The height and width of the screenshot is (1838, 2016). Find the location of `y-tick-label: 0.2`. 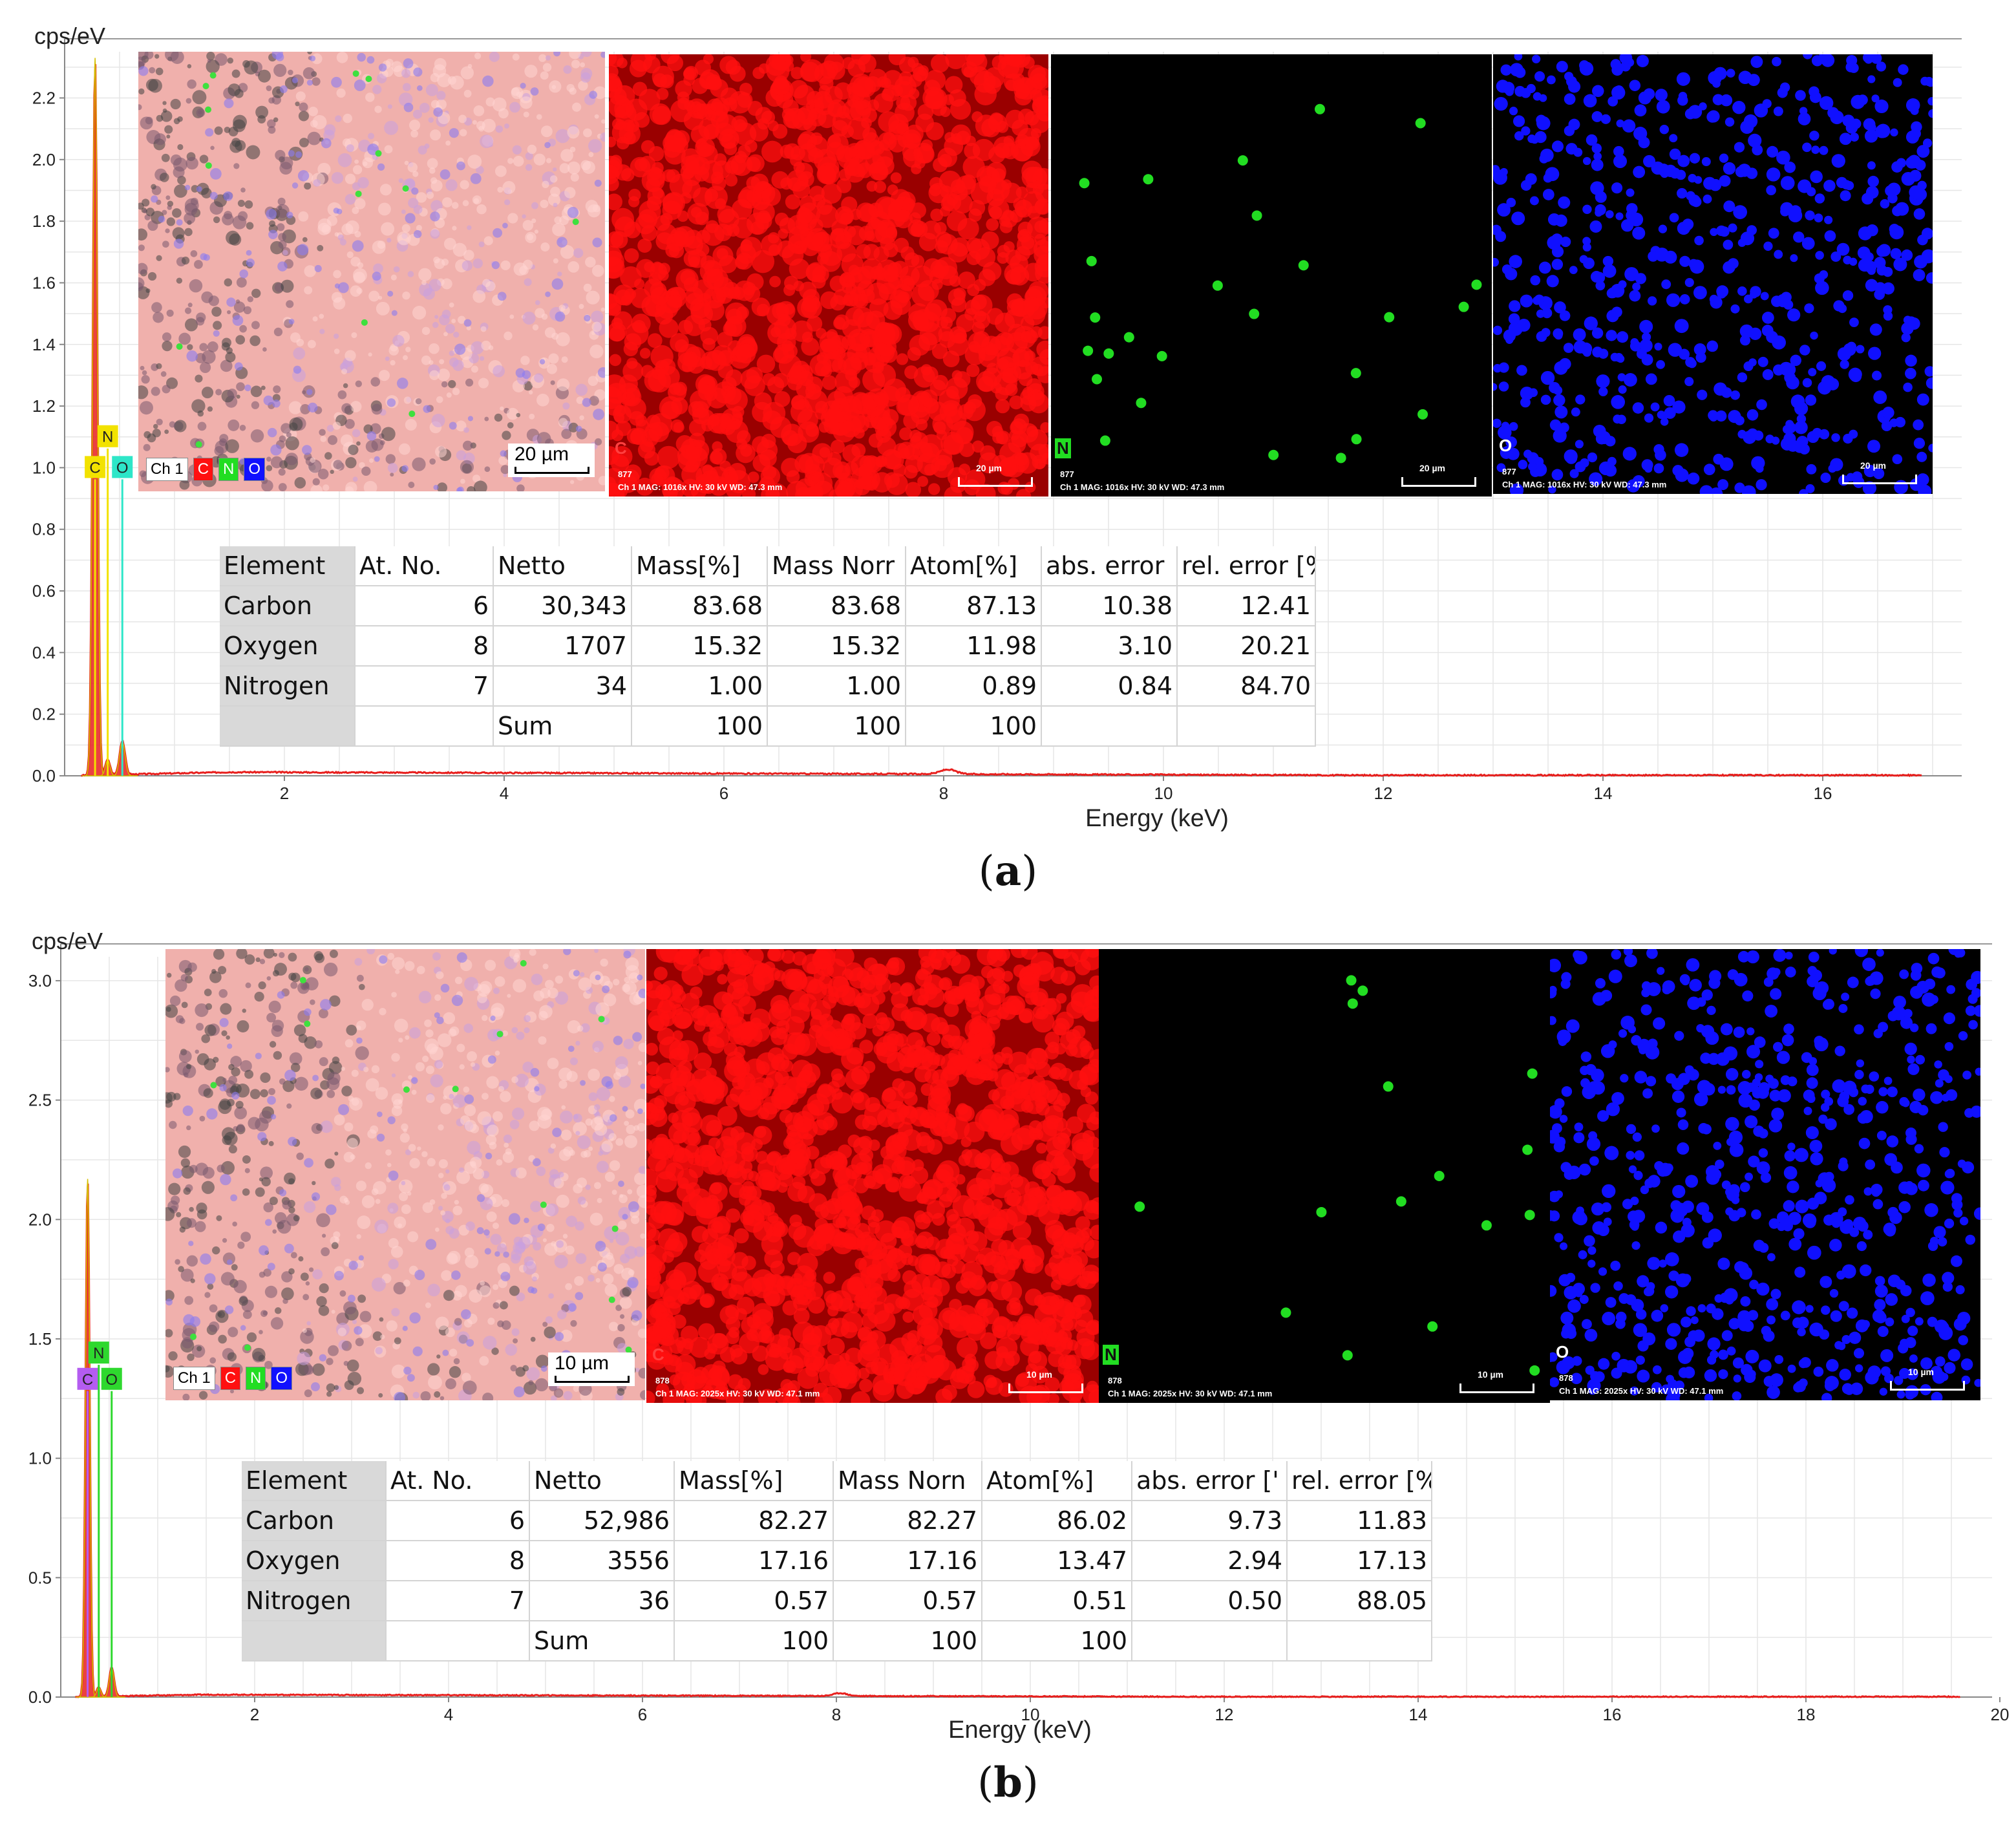

y-tick-label: 0.2 is located at coordinates (44, 715).